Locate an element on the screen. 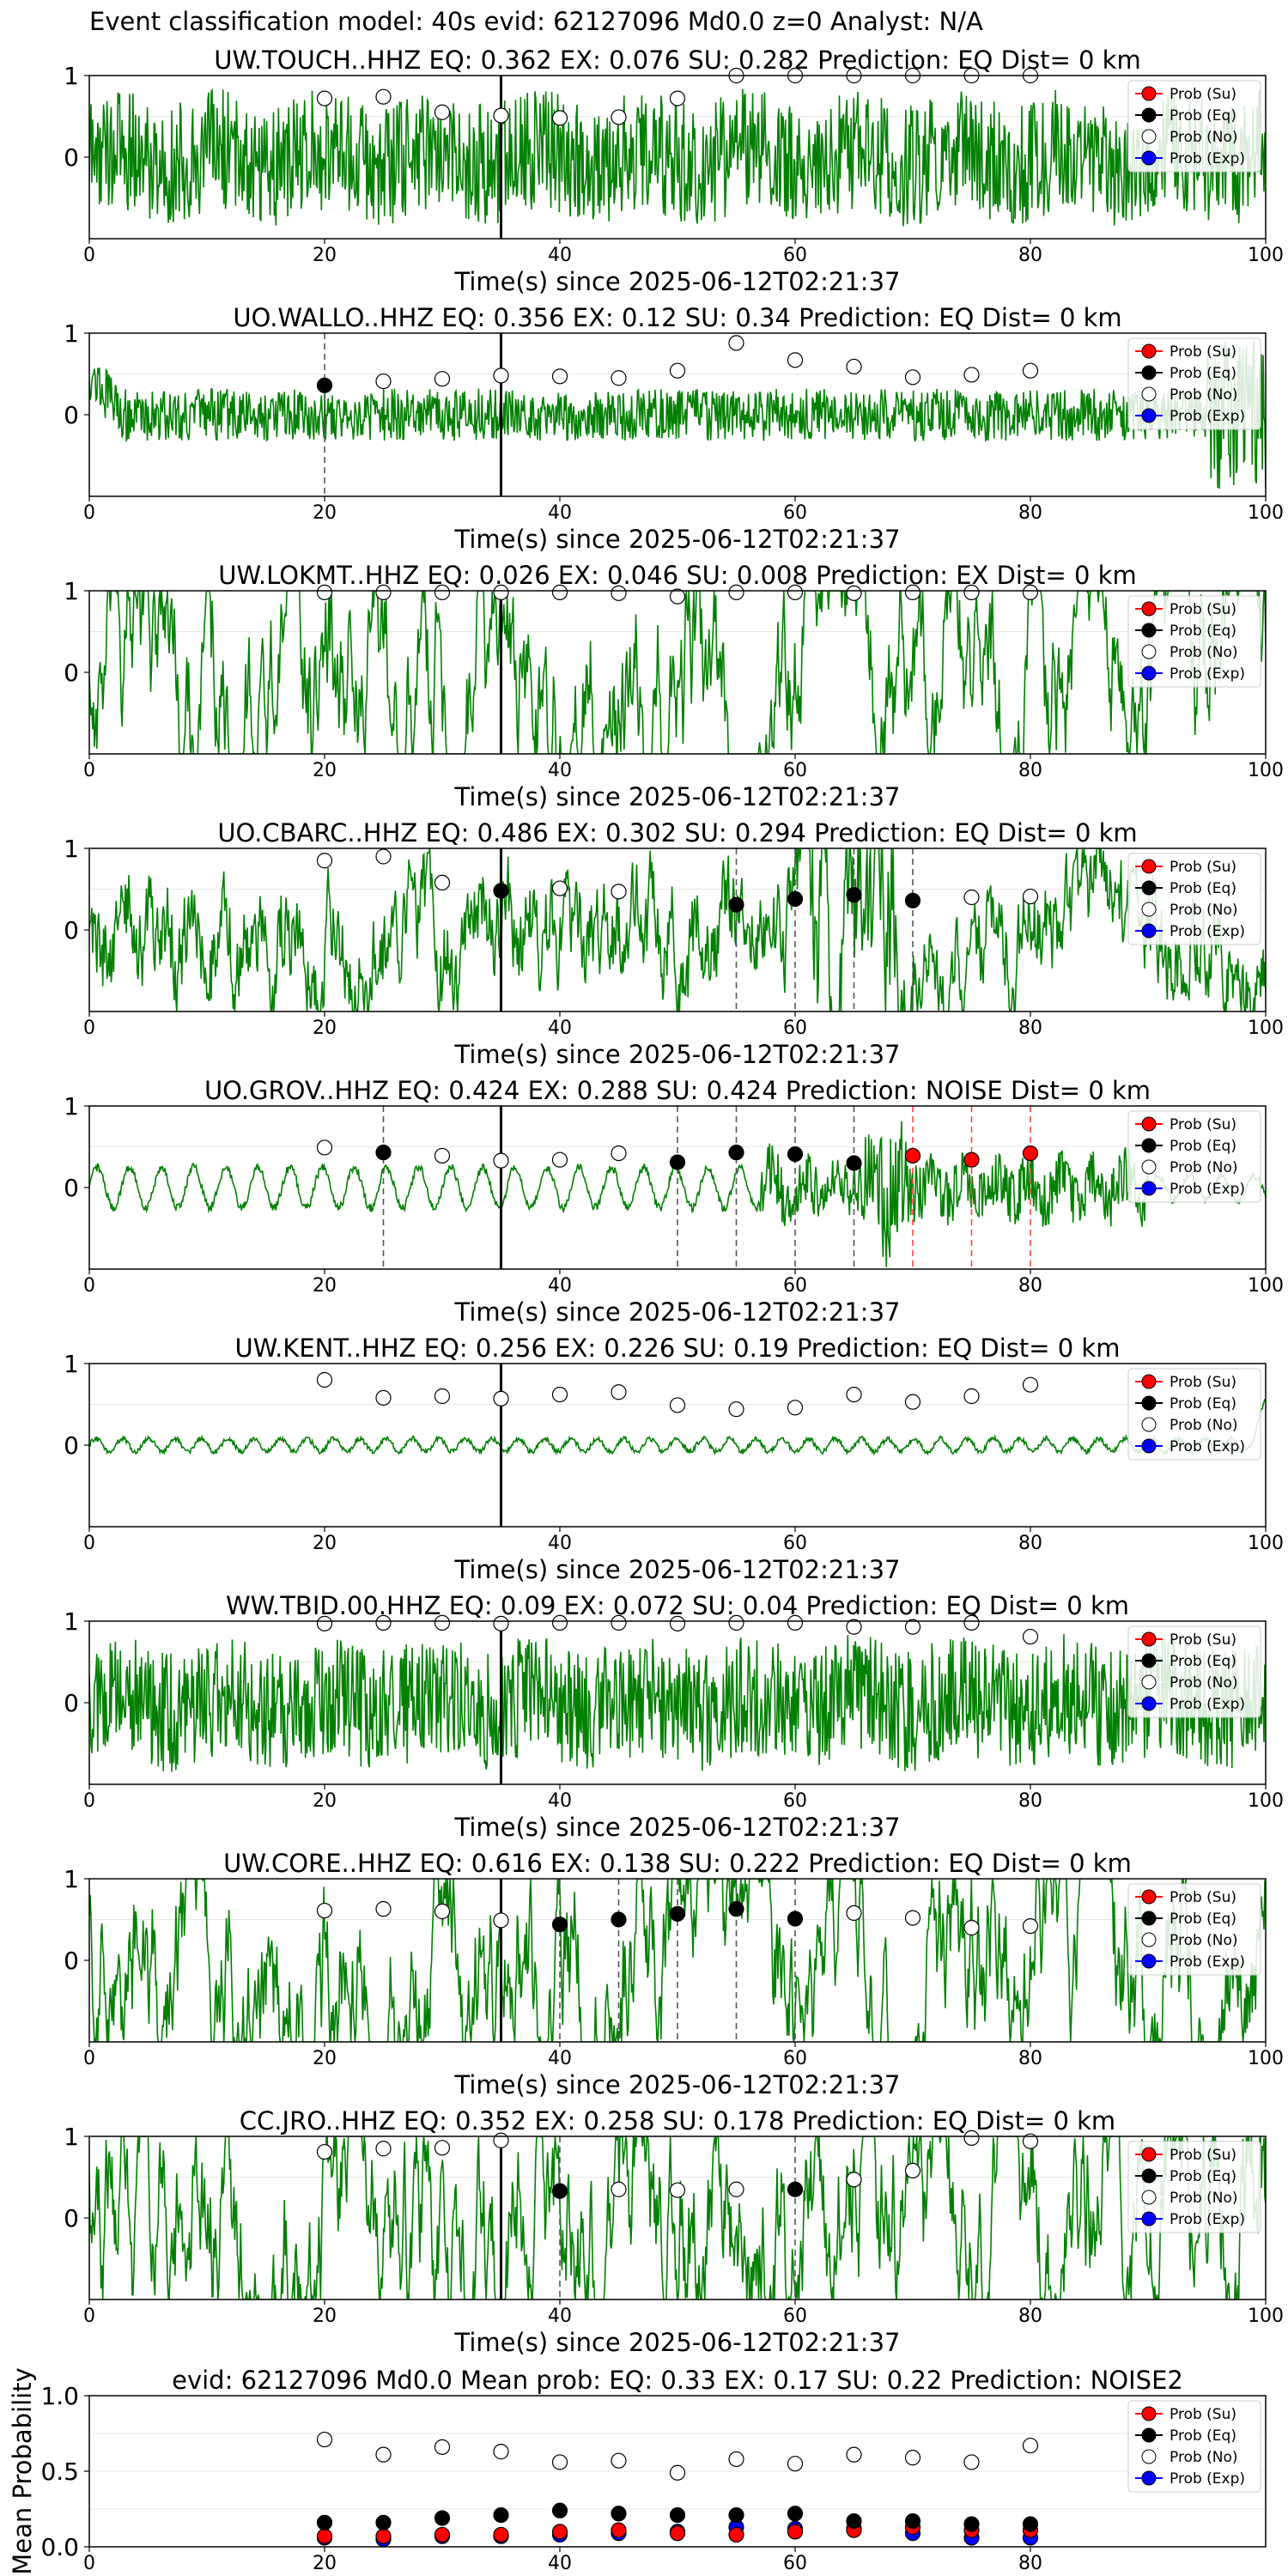 This screenshot has width=1288, height=2576. y-tick-label: 1.0 is located at coordinates (59, 2396).